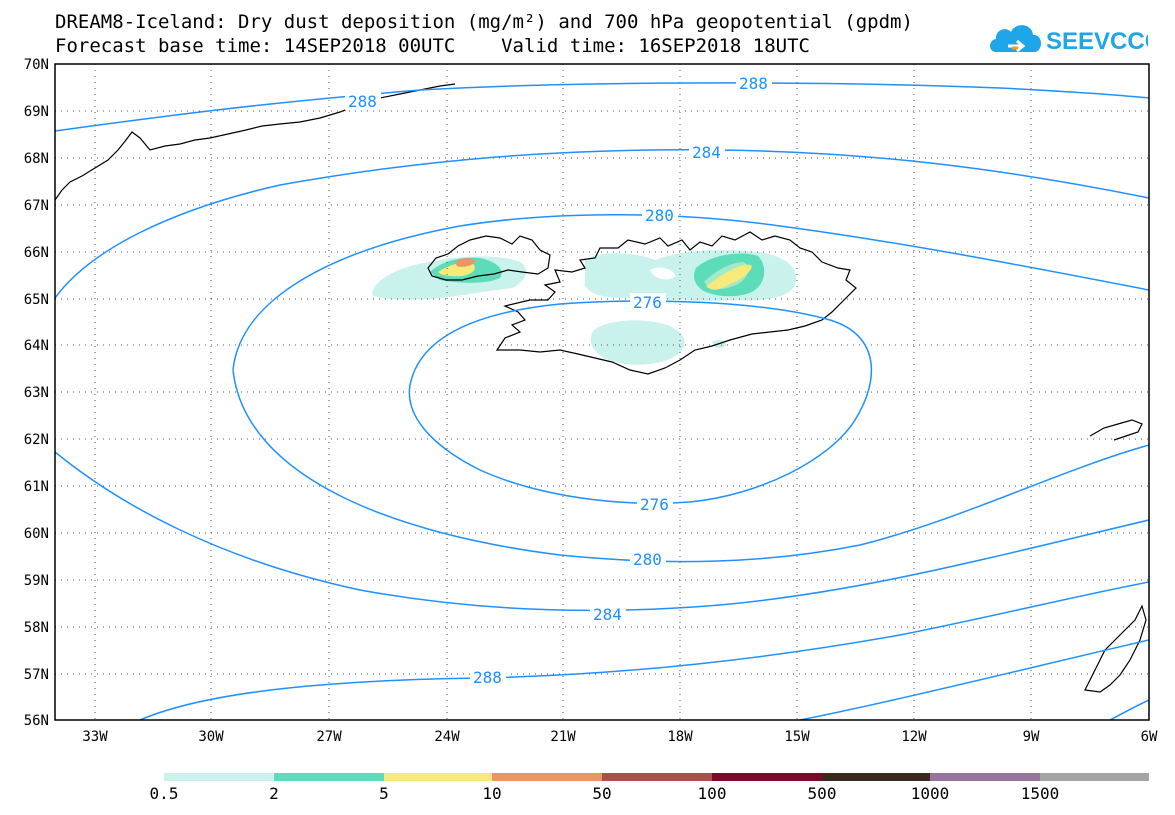  What do you see at coordinates (712, 793) in the screenshot?
I see `colorbar-label: 100` at bounding box center [712, 793].